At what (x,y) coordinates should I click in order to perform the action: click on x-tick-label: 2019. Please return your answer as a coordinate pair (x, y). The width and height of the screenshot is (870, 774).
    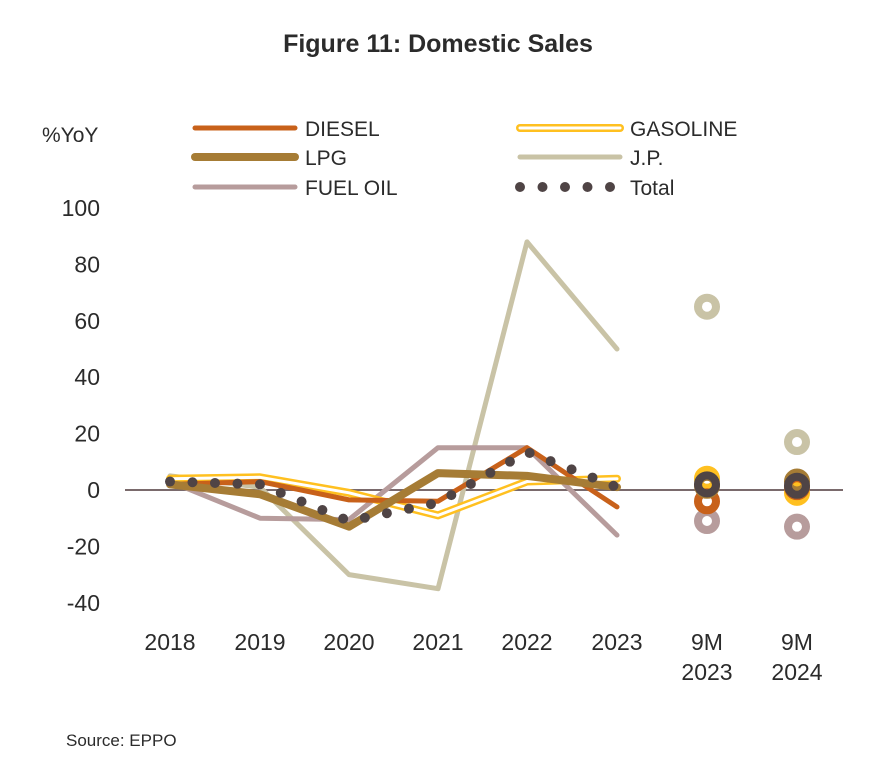
    Looking at the image, I should click on (259, 642).